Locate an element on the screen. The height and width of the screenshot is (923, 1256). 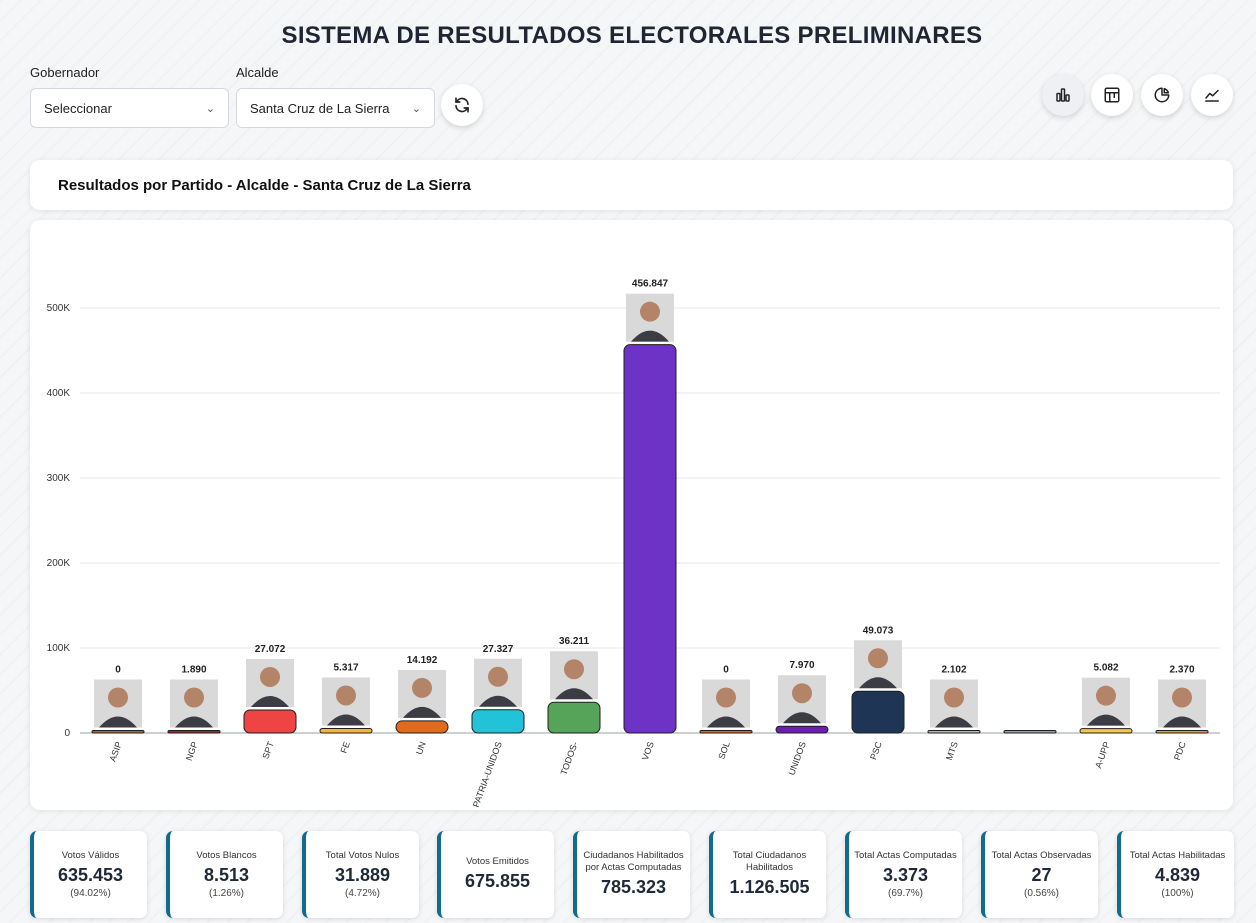
bar-chart-icon is located at coordinates (1063, 95).